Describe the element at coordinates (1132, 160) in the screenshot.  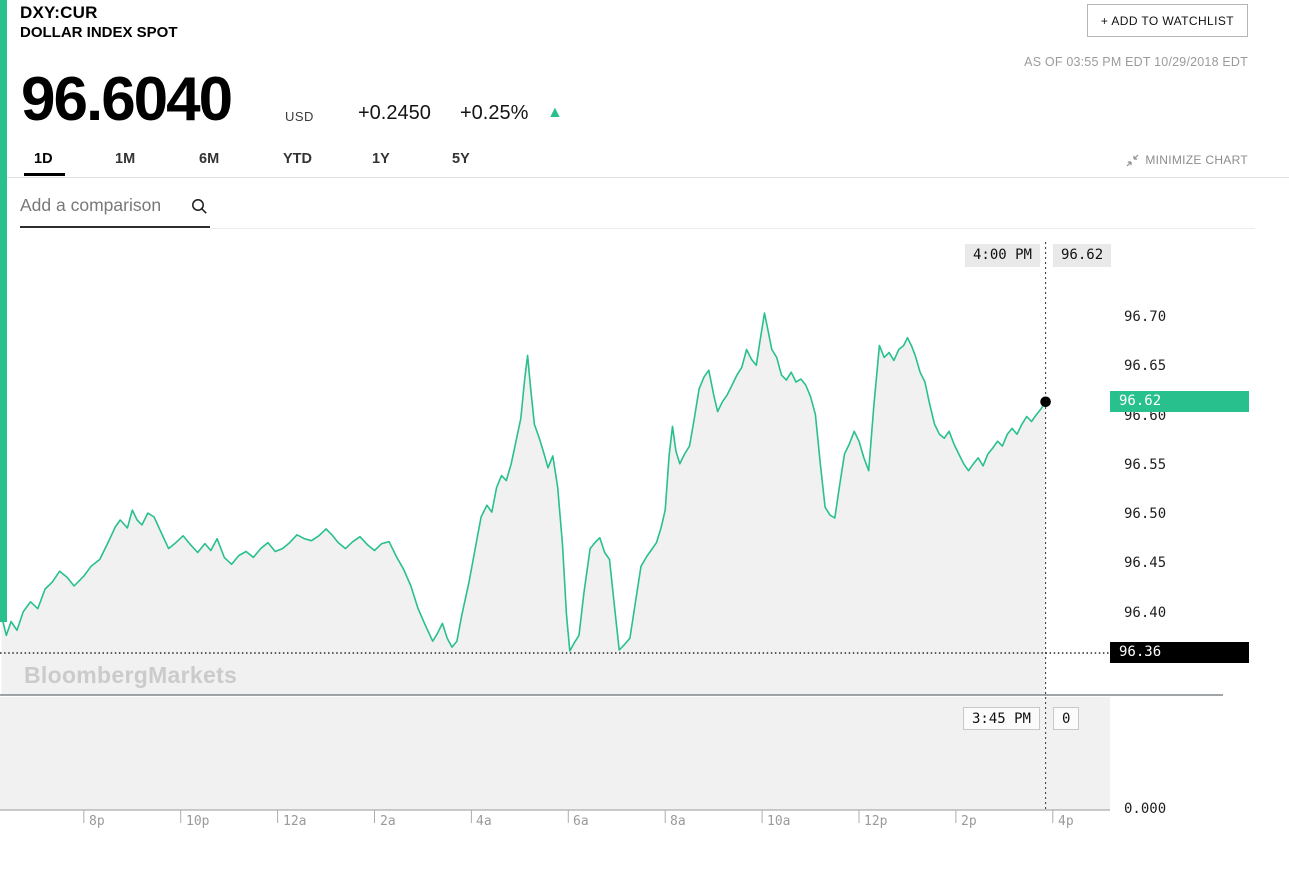
I see `minimize-chart-icon` at that location.